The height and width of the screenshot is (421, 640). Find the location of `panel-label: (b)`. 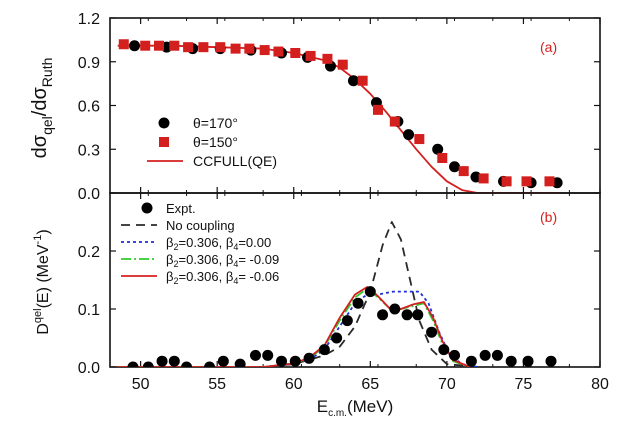

panel-label: (b) is located at coordinates (548, 217).